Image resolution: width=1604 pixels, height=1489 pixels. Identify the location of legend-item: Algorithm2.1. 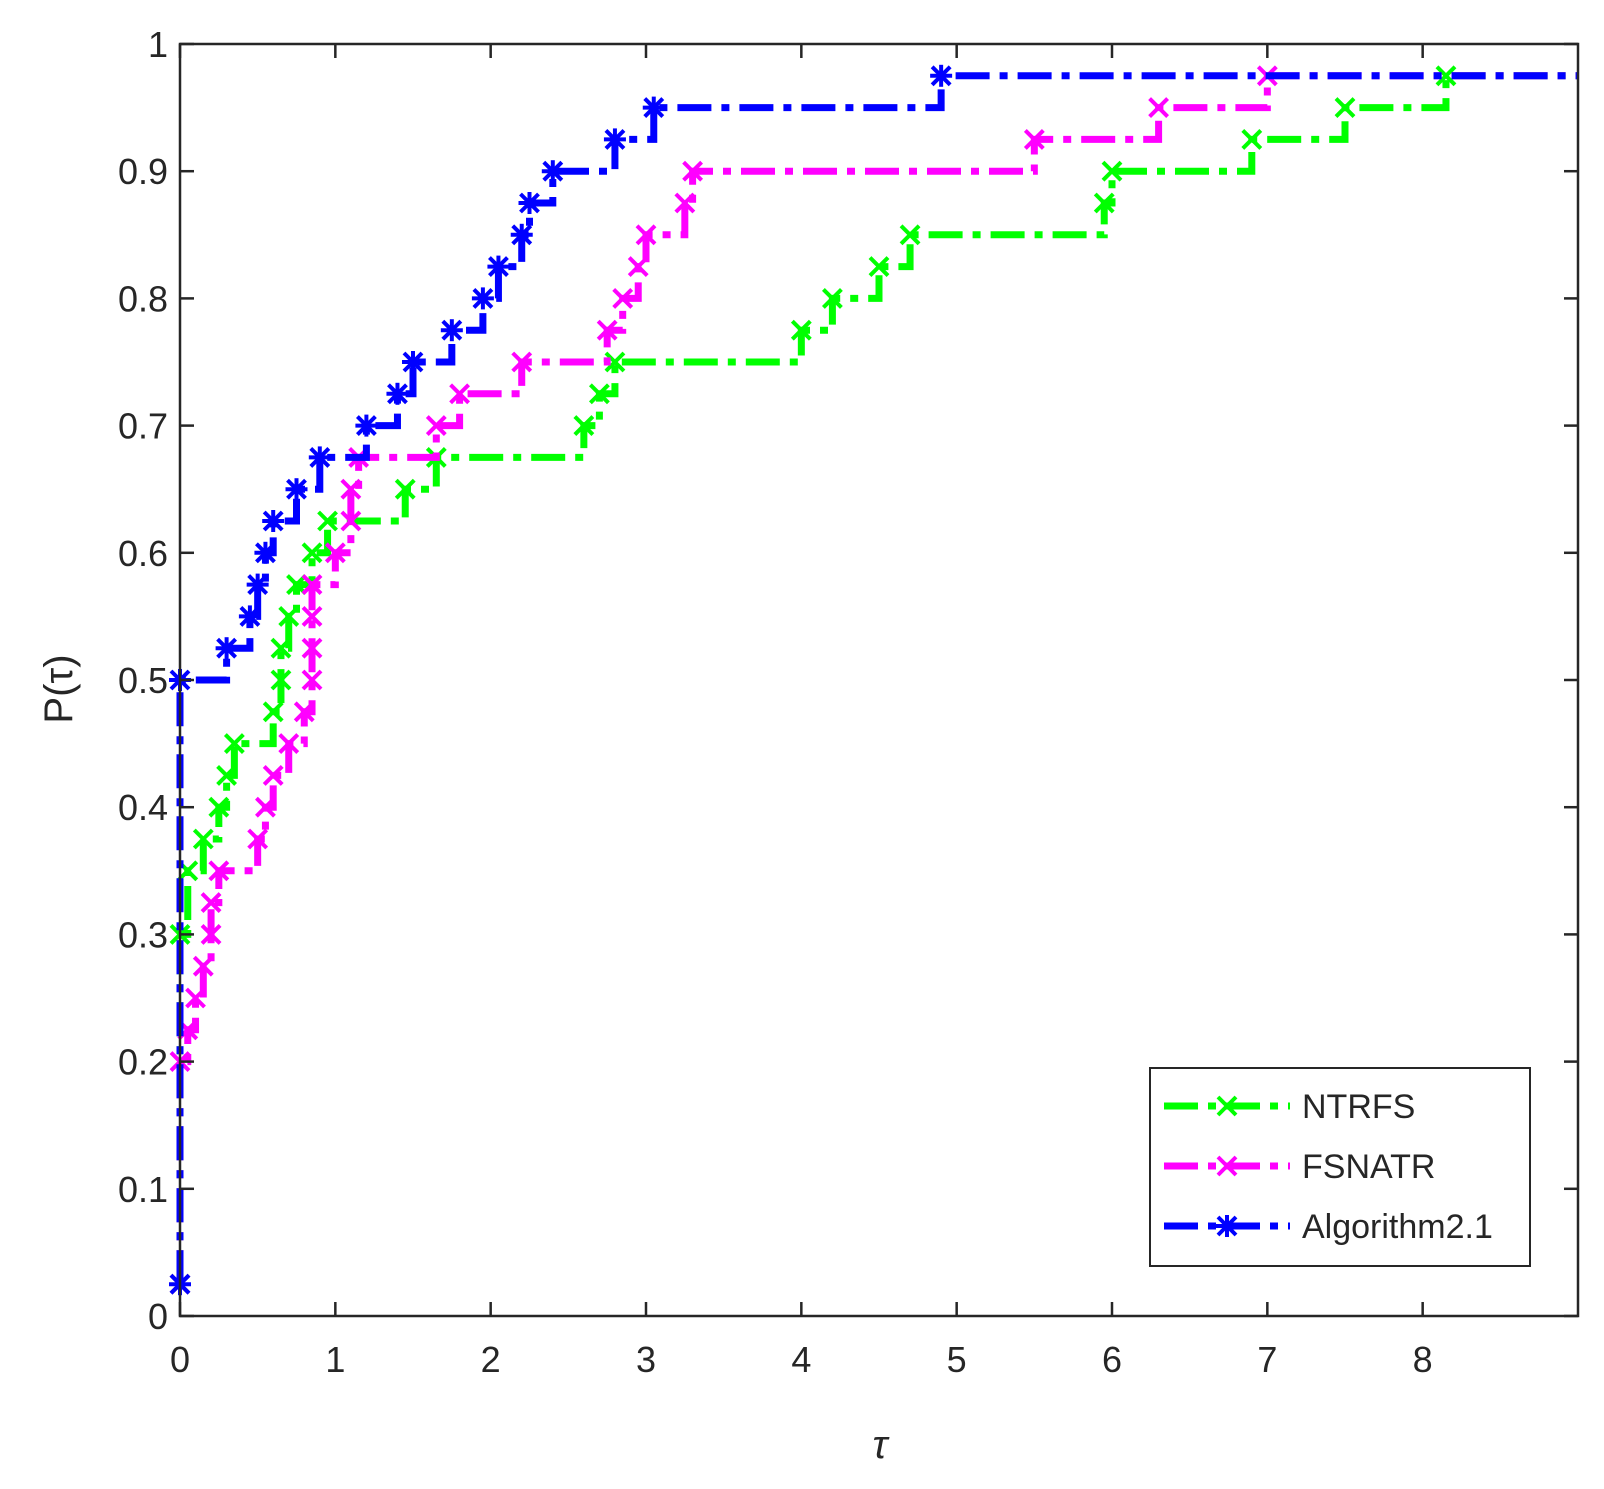
(1328, 1227).